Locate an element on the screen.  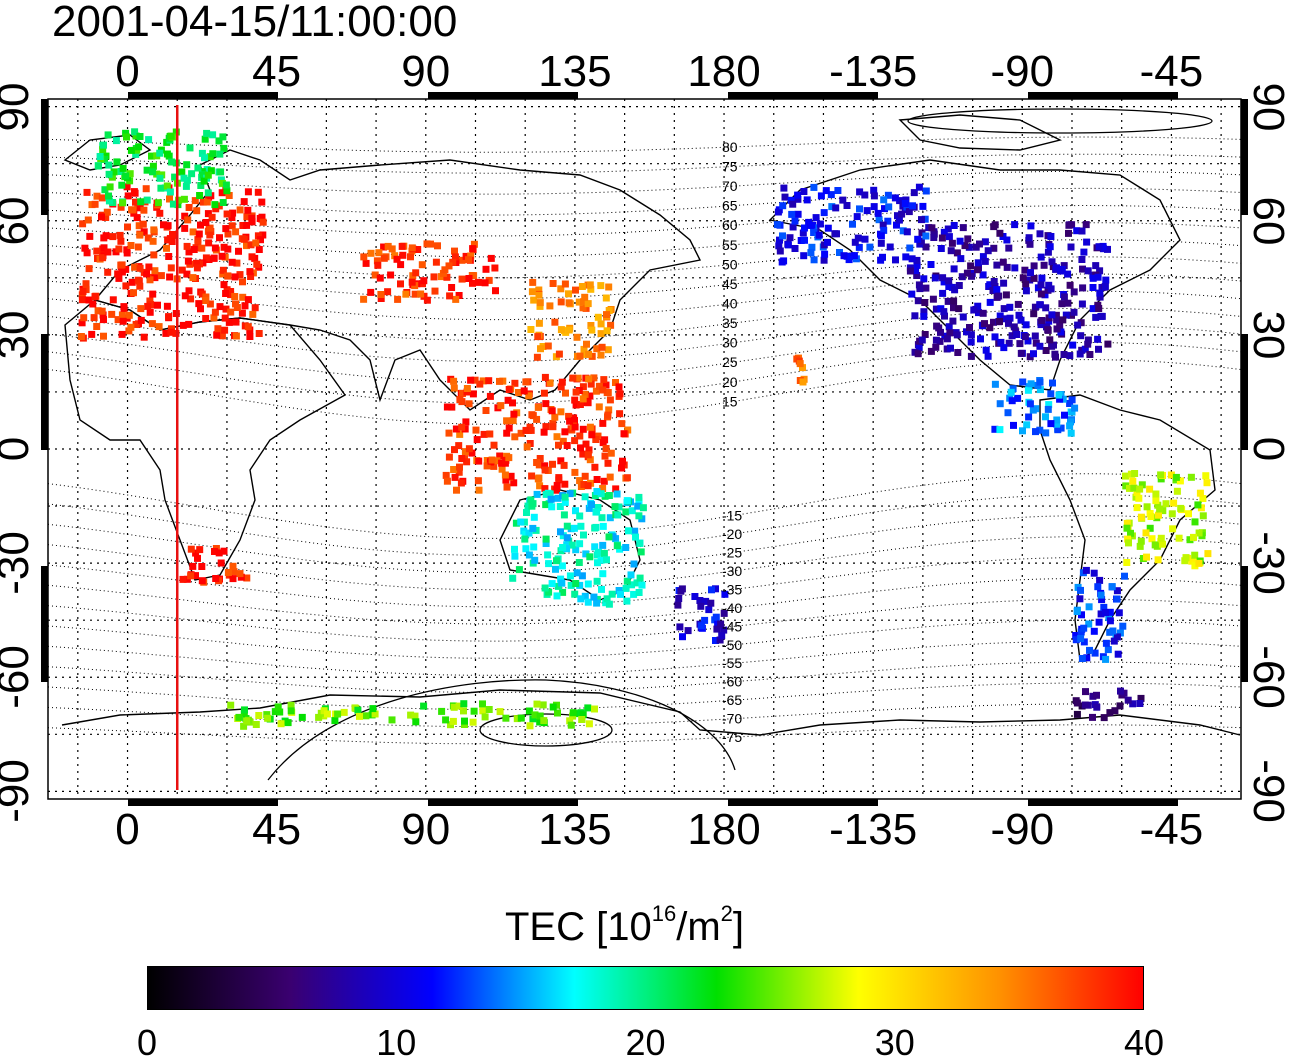
bottom-longitude-tick: 45 is located at coordinates (277, 829).